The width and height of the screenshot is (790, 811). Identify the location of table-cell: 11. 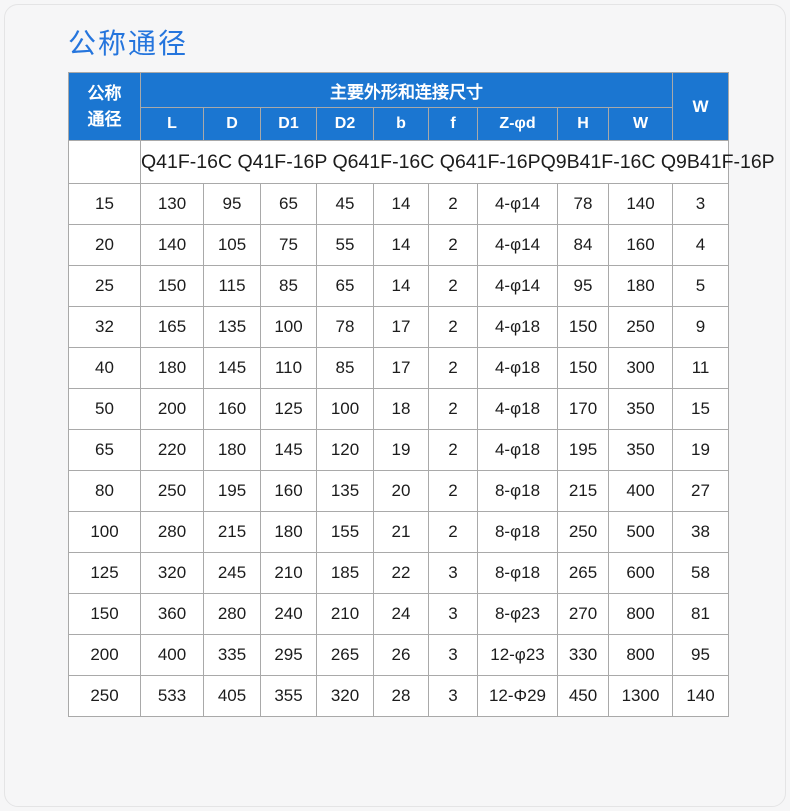
(701, 368).